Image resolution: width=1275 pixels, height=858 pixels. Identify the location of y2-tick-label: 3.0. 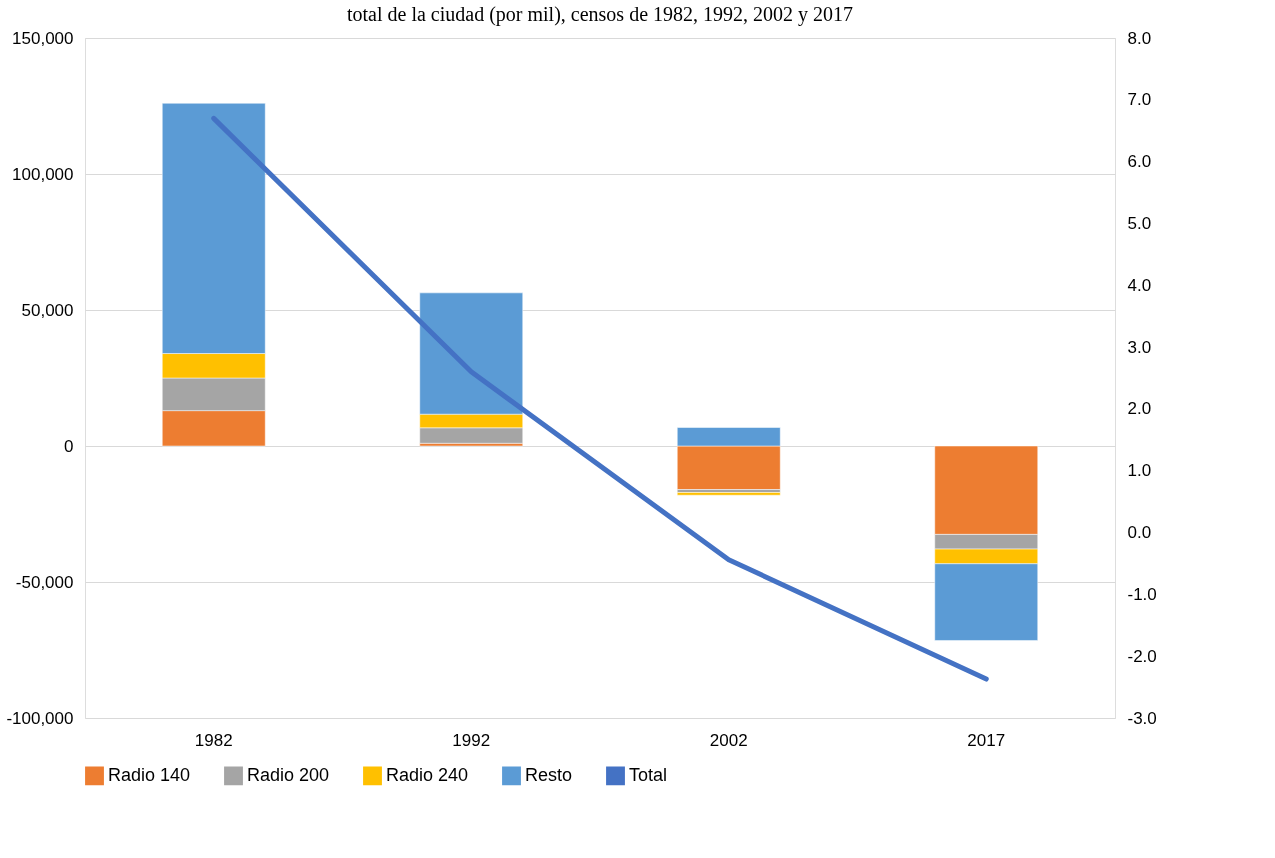
(1139, 347).